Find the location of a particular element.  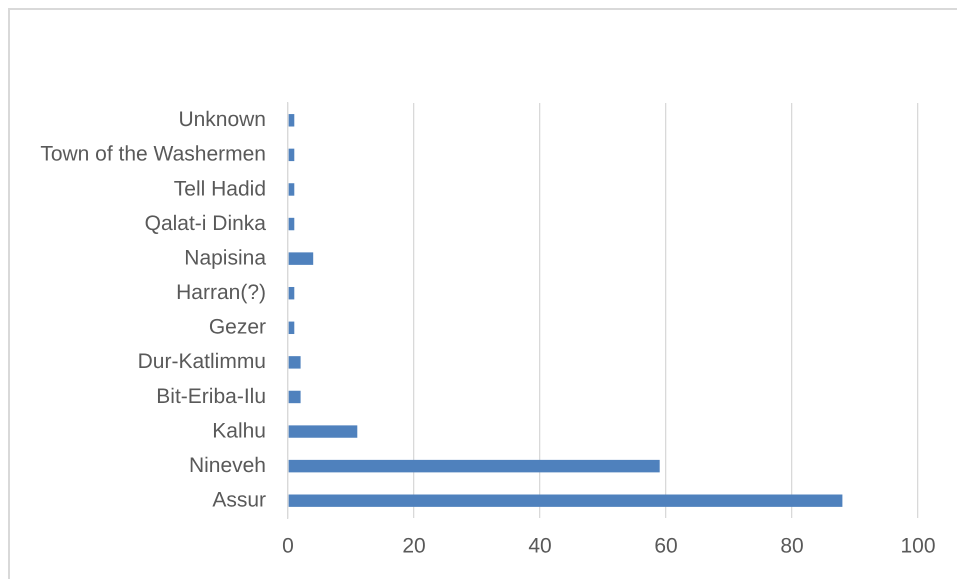

y-tick-label: Tell Hadid is located at coordinates (220, 188).